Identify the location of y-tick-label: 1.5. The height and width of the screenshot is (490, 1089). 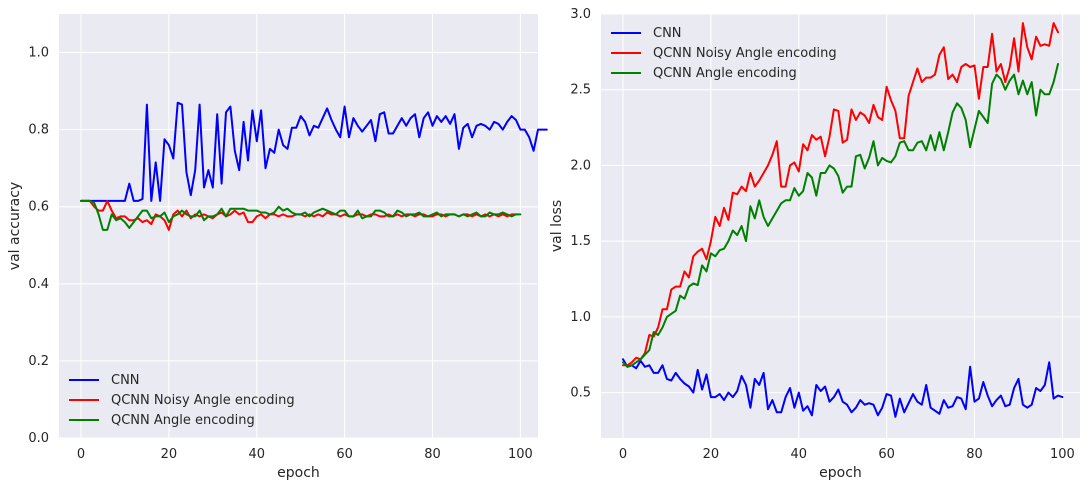
(580, 241).